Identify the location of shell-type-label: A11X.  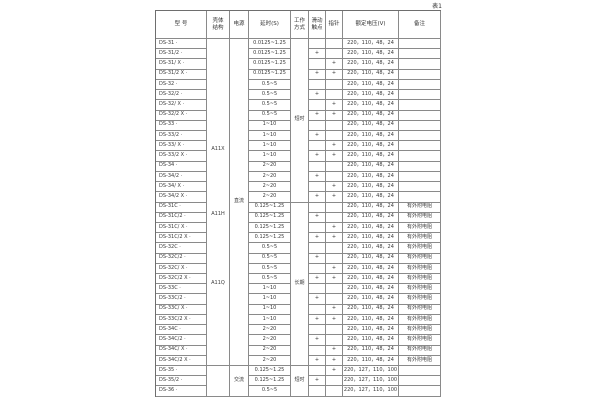
(218, 148).